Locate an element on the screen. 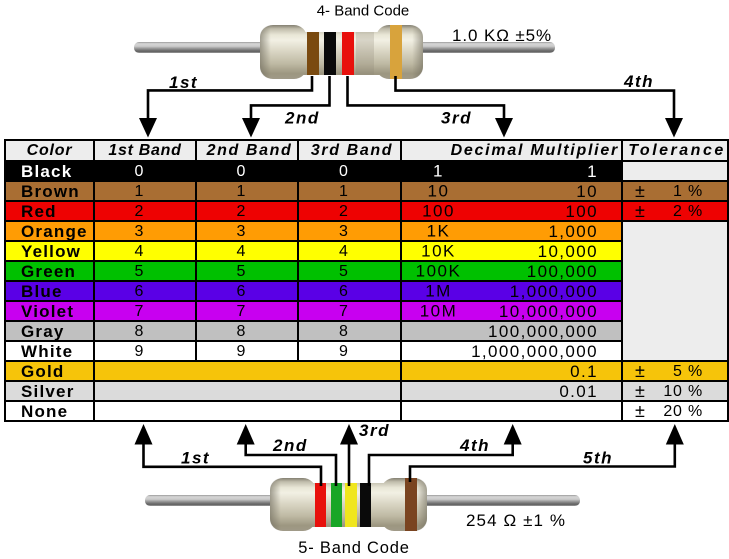  svg-text: 5th is located at coordinates (598, 458).